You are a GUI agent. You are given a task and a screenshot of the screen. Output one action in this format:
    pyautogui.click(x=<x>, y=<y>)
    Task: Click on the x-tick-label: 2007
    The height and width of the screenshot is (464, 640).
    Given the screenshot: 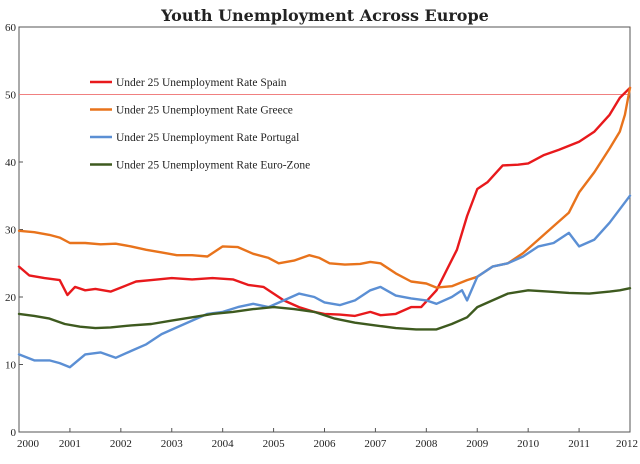 What is the action you would take?
    pyautogui.click(x=375, y=444)
    